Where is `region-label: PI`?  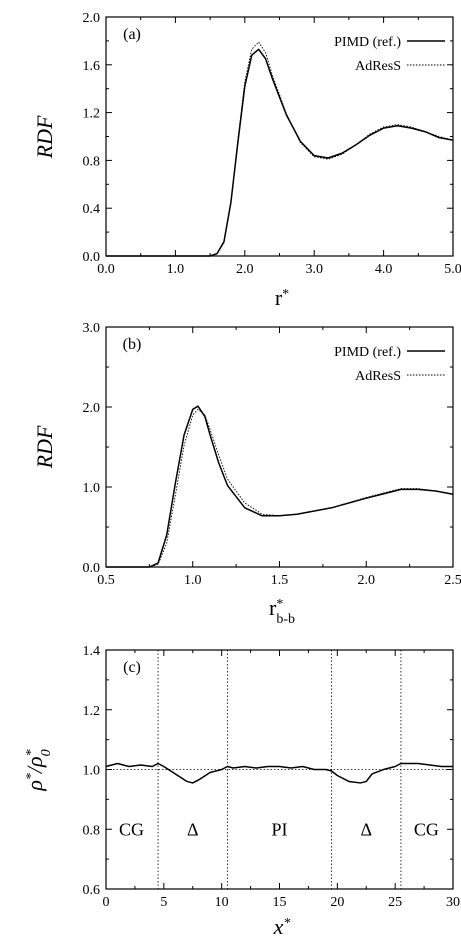
region-label: PI is located at coordinates (279, 829).